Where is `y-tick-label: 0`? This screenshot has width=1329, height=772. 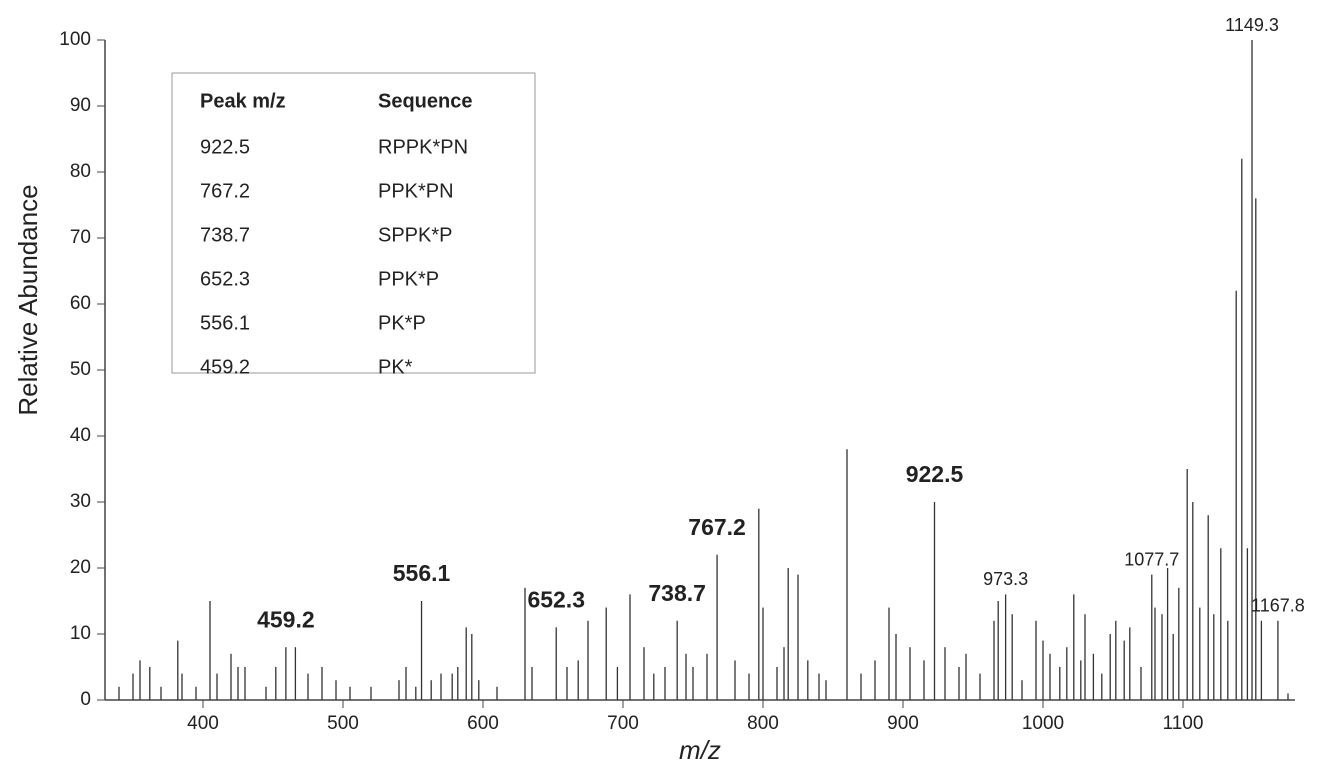
y-tick-label: 0 is located at coordinates (85, 699).